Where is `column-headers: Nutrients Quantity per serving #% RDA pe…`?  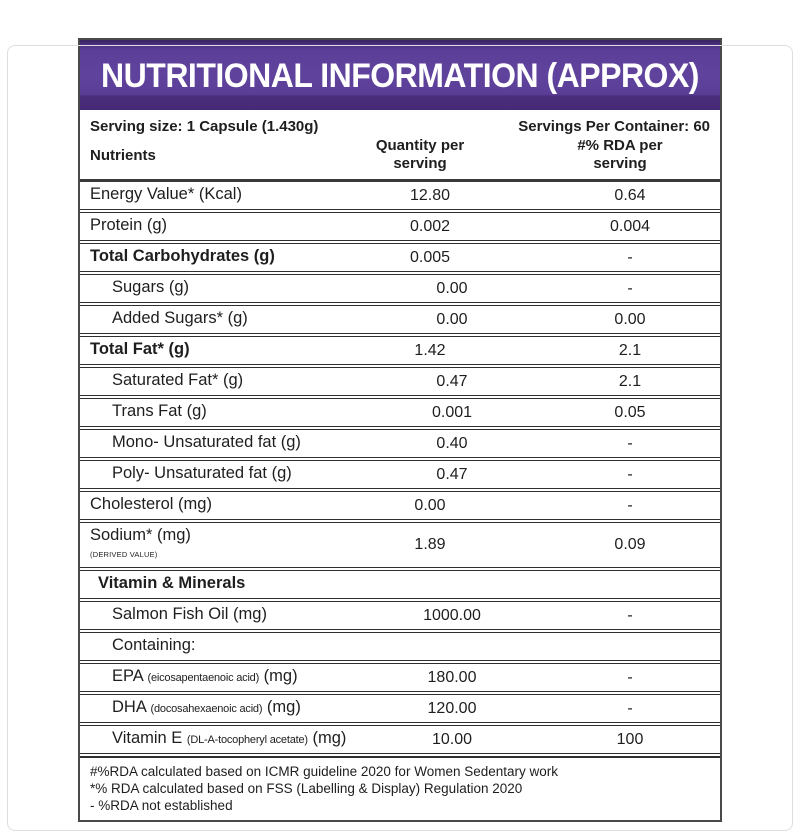 column-headers: Nutrients Quantity per serving #% RDA pe… is located at coordinates (400, 155).